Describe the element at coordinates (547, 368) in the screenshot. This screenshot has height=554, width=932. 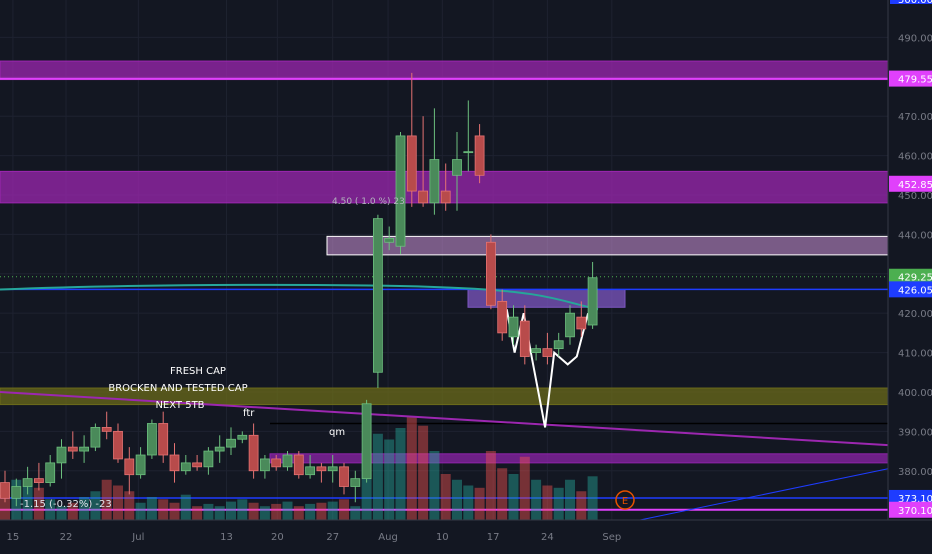
I see `pattern-zigzag` at that location.